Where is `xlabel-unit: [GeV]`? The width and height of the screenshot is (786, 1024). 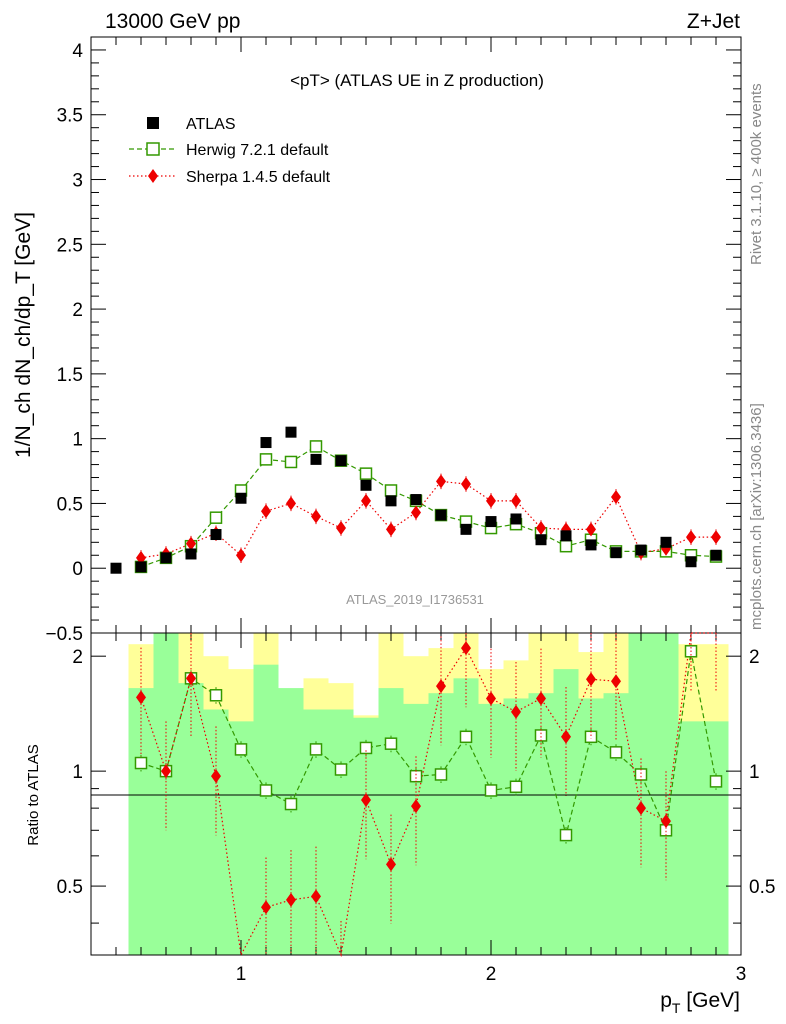
xlabel-unit: [GeV] is located at coordinates (710, 1000).